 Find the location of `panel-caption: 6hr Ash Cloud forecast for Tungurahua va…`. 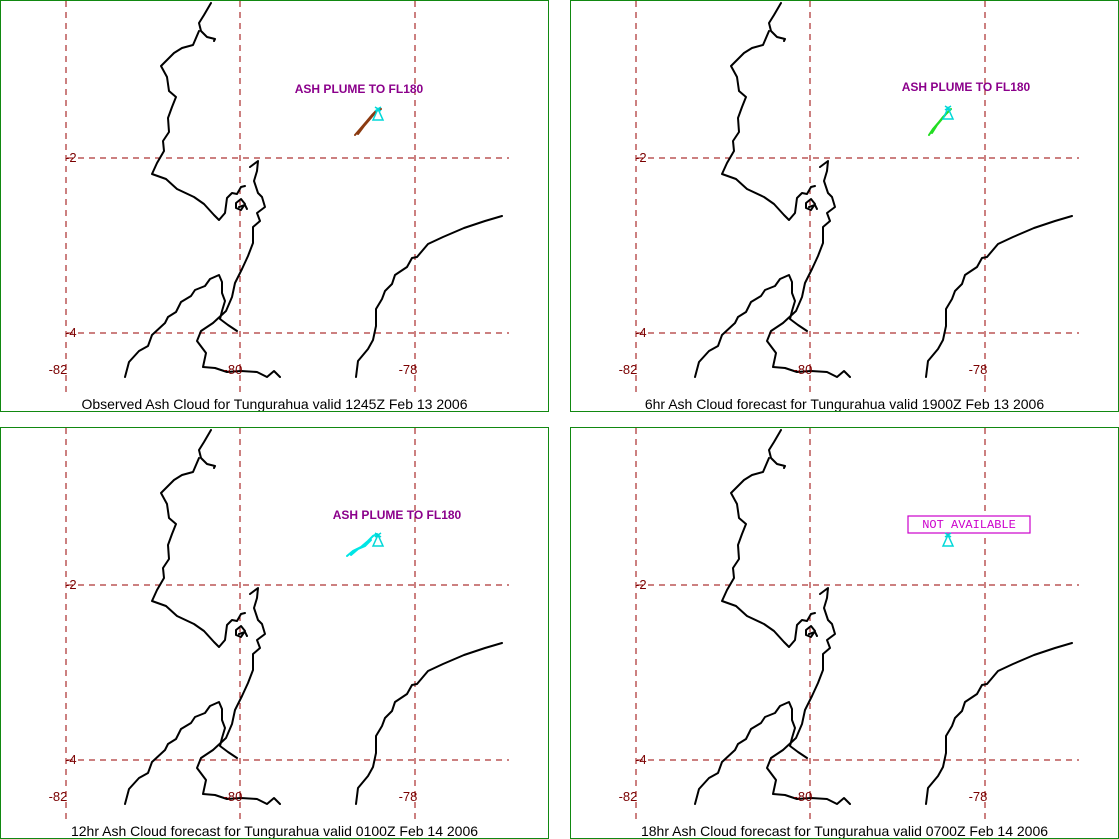

panel-caption: 6hr Ash Cloud forecast for Tungurahua va… is located at coordinates (844, 404).